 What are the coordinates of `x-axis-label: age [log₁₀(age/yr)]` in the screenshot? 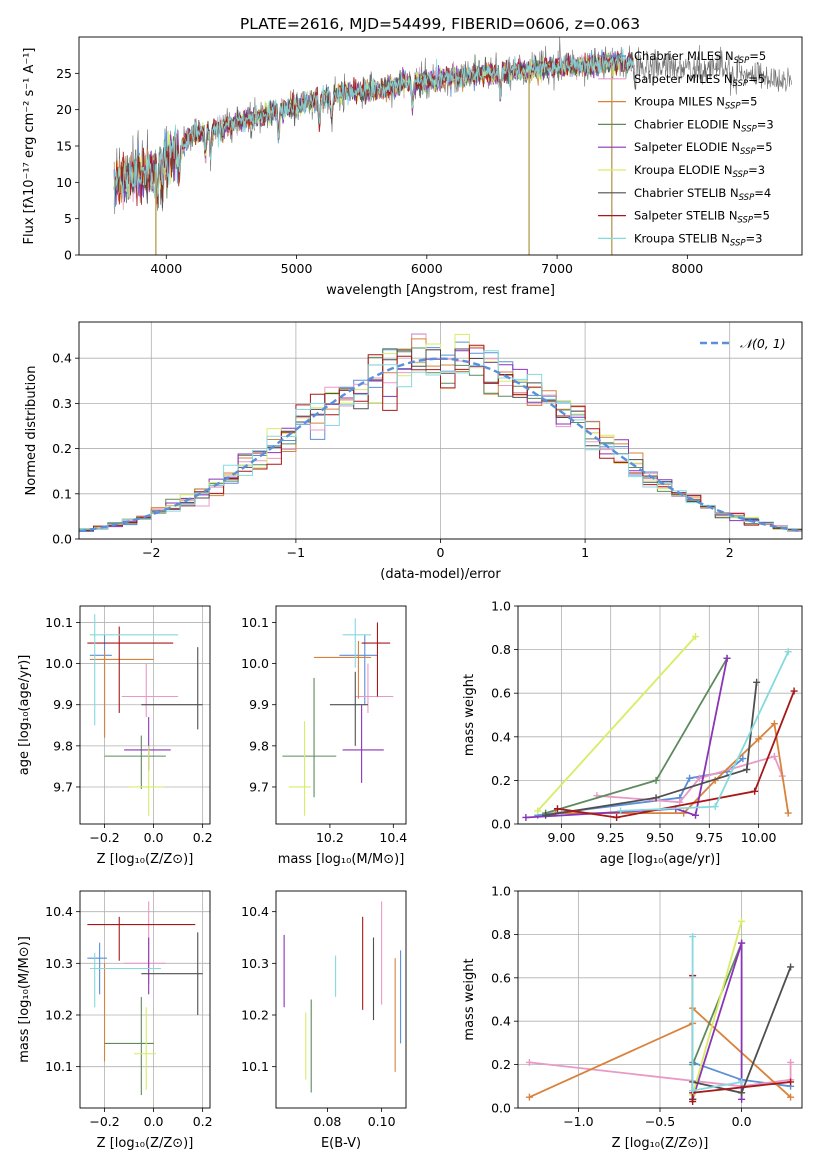 It's located at (660, 859).